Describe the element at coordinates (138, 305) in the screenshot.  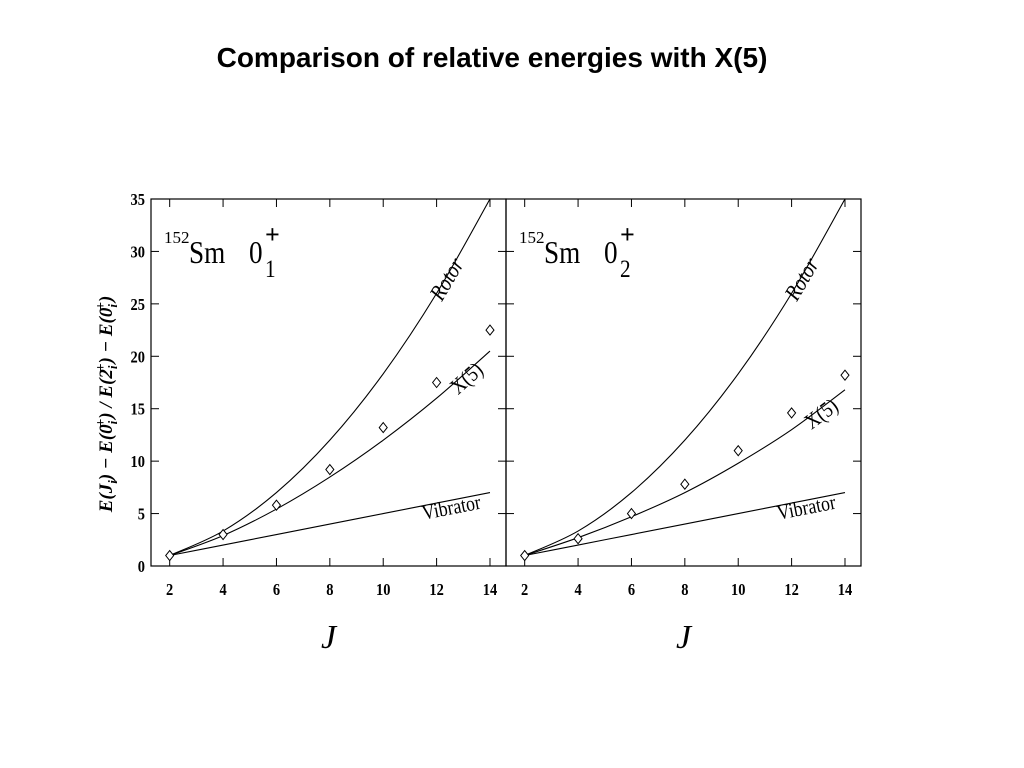
I see `y-tick-label: 25` at that location.